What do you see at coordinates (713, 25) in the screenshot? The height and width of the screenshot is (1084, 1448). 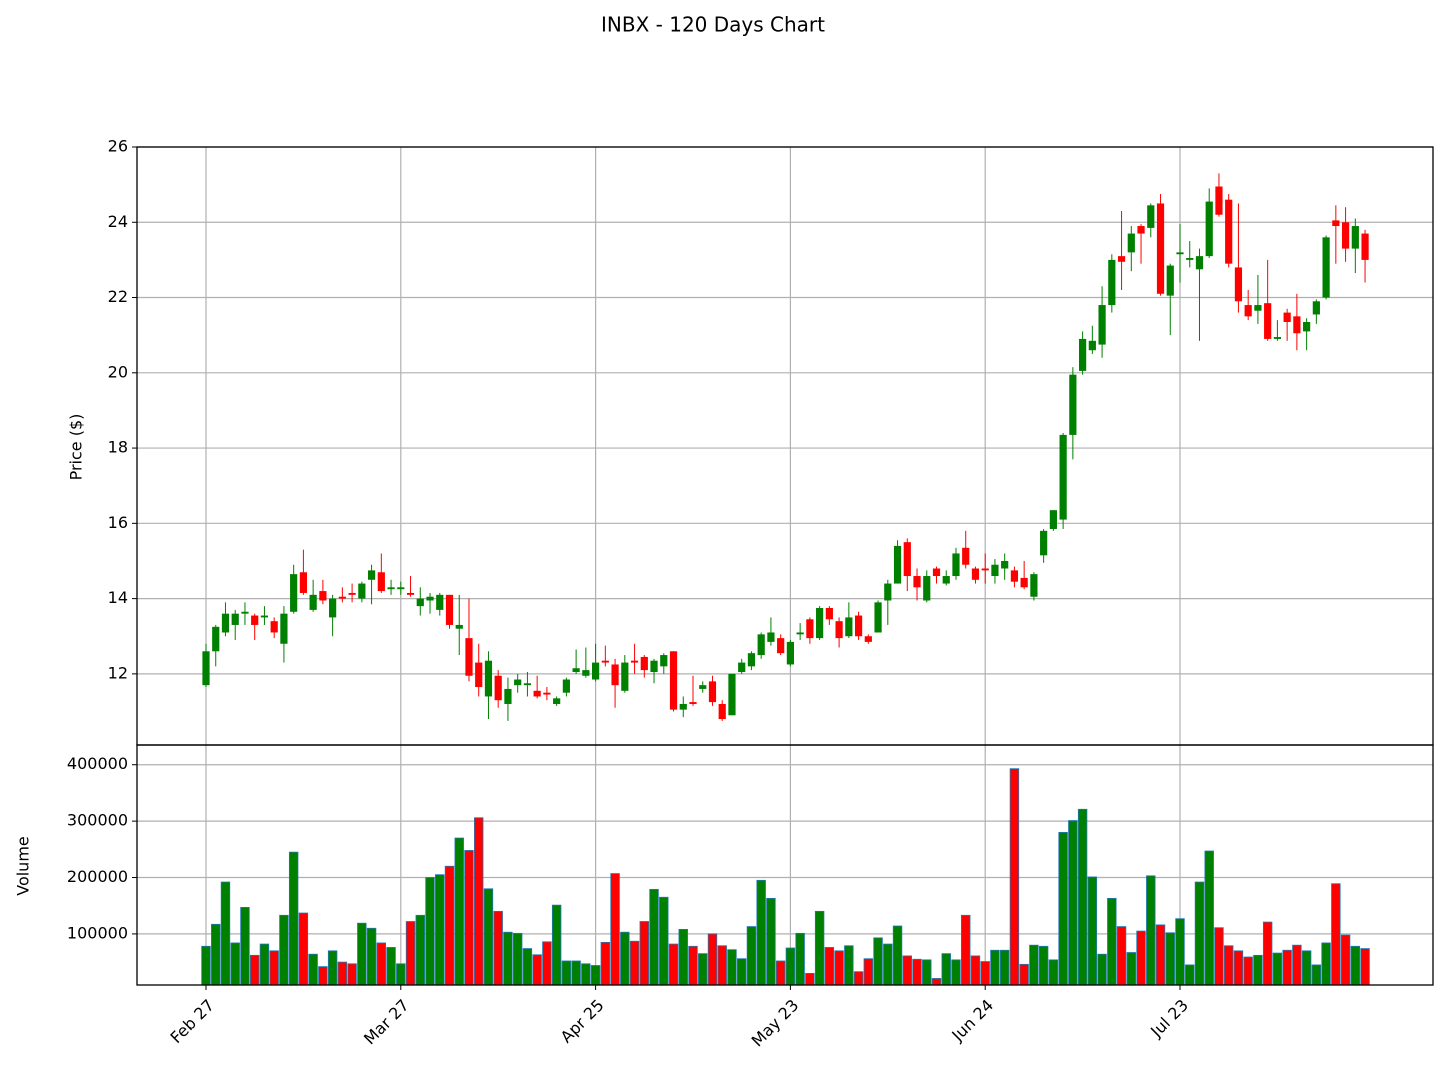 I see `chart-title: INBX - 120 Days Chart` at bounding box center [713, 25].